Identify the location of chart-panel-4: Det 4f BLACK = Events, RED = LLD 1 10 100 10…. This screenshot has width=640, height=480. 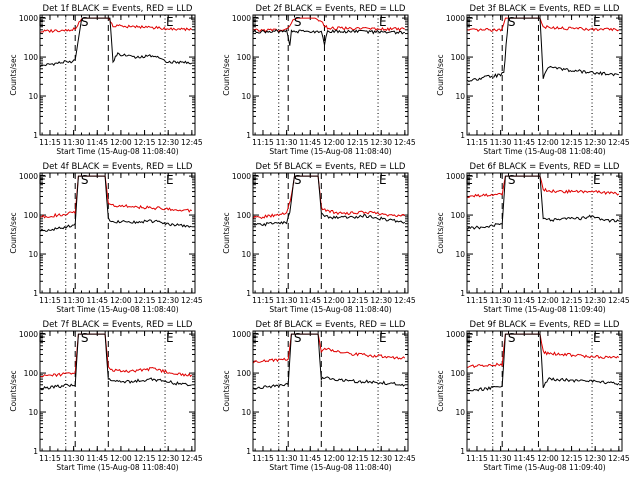
(106, 238).